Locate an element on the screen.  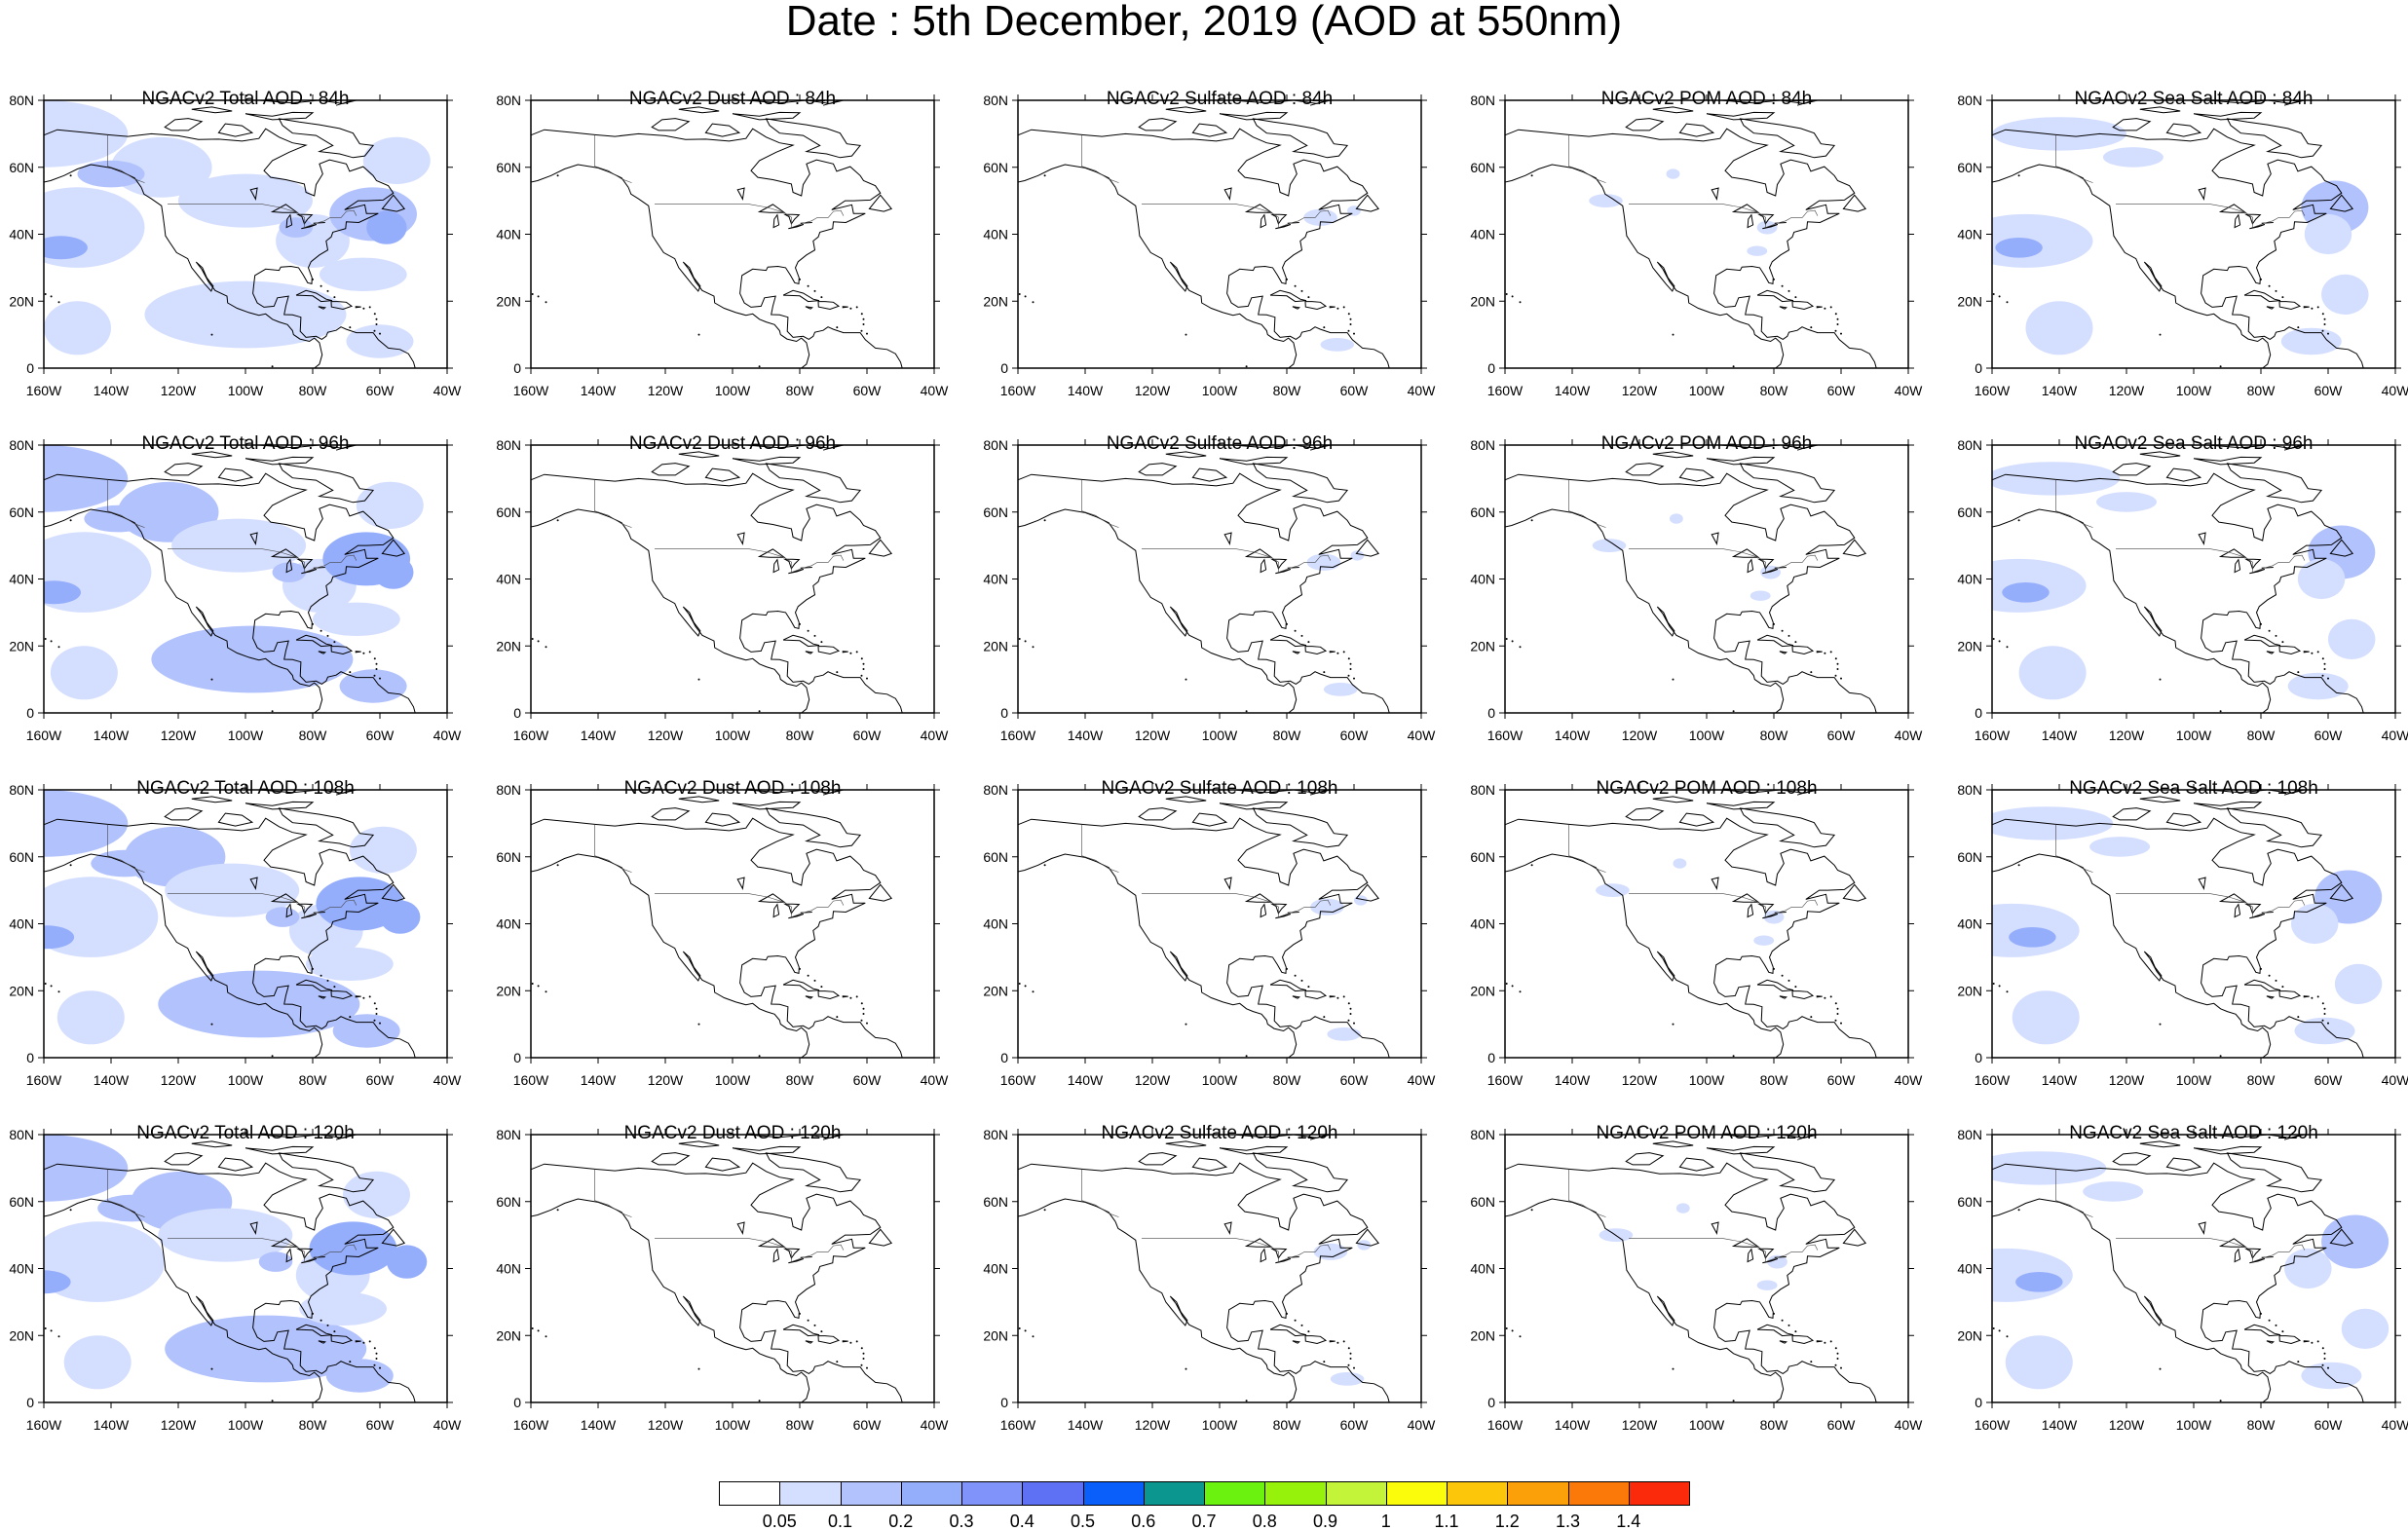
colorbar-swatch is located at coordinates (1538, 1493).